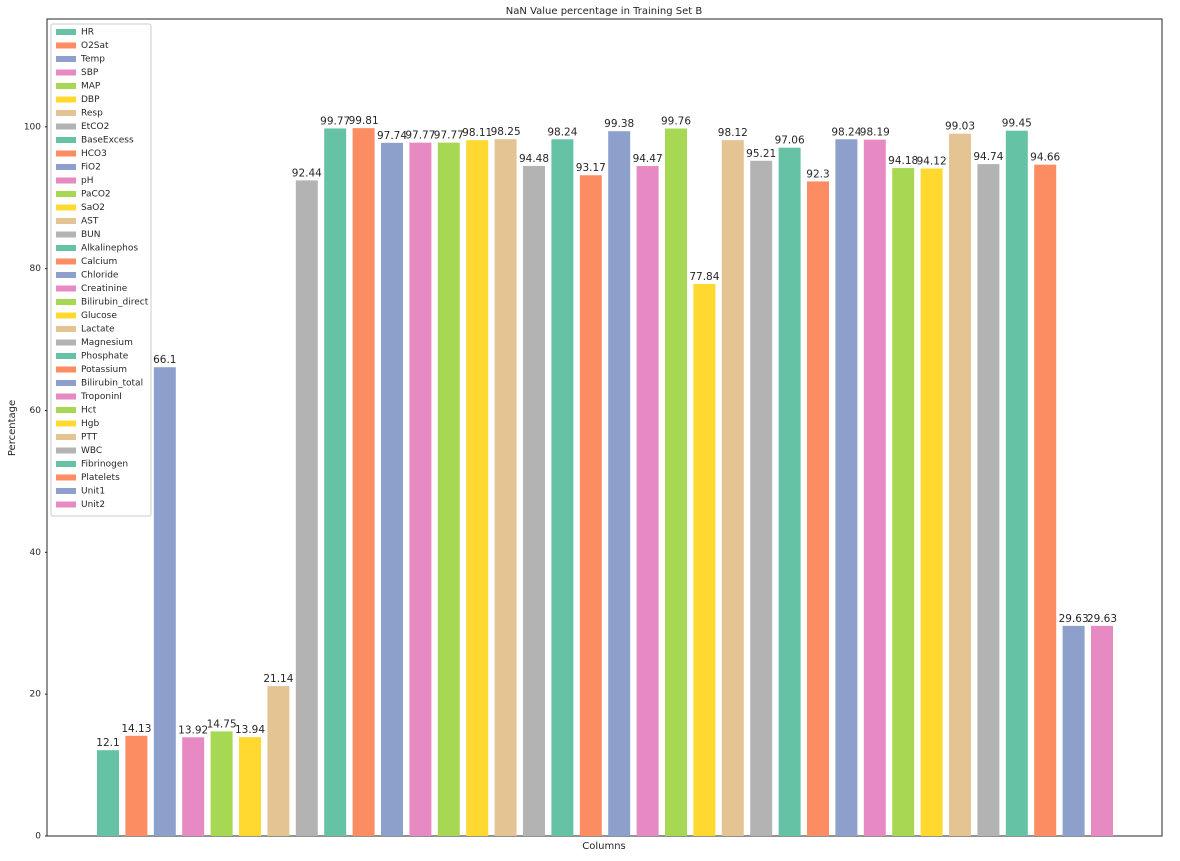 The width and height of the screenshot is (1180, 861). What do you see at coordinates (36, 269) in the screenshot?
I see `y-tick-label: 80` at bounding box center [36, 269].